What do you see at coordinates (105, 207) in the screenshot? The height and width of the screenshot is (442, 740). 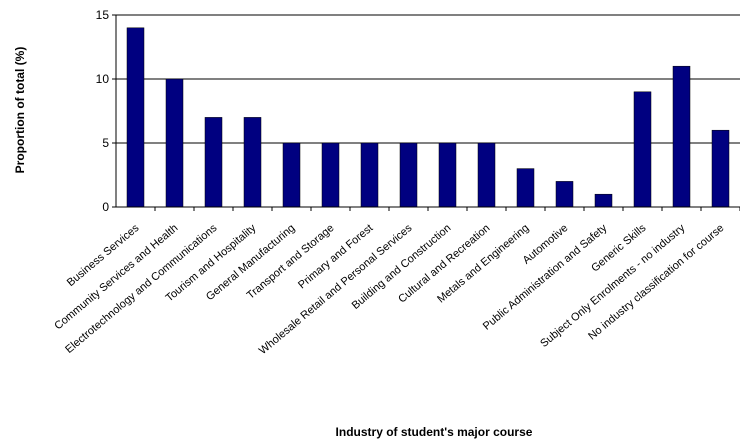 I see `y-tick-label: 0` at bounding box center [105, 207].